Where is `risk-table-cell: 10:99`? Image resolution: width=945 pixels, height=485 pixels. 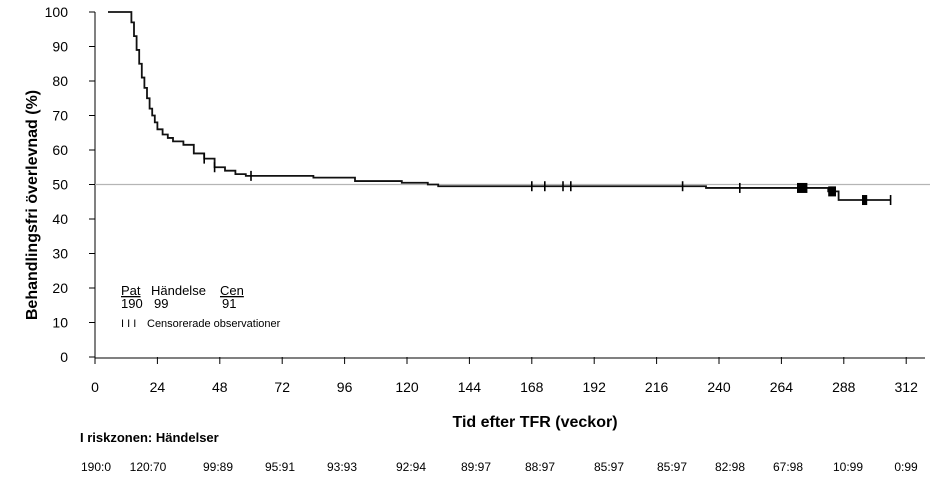
risk-table-cell: 10:99 is located at coordinates (848, 467).